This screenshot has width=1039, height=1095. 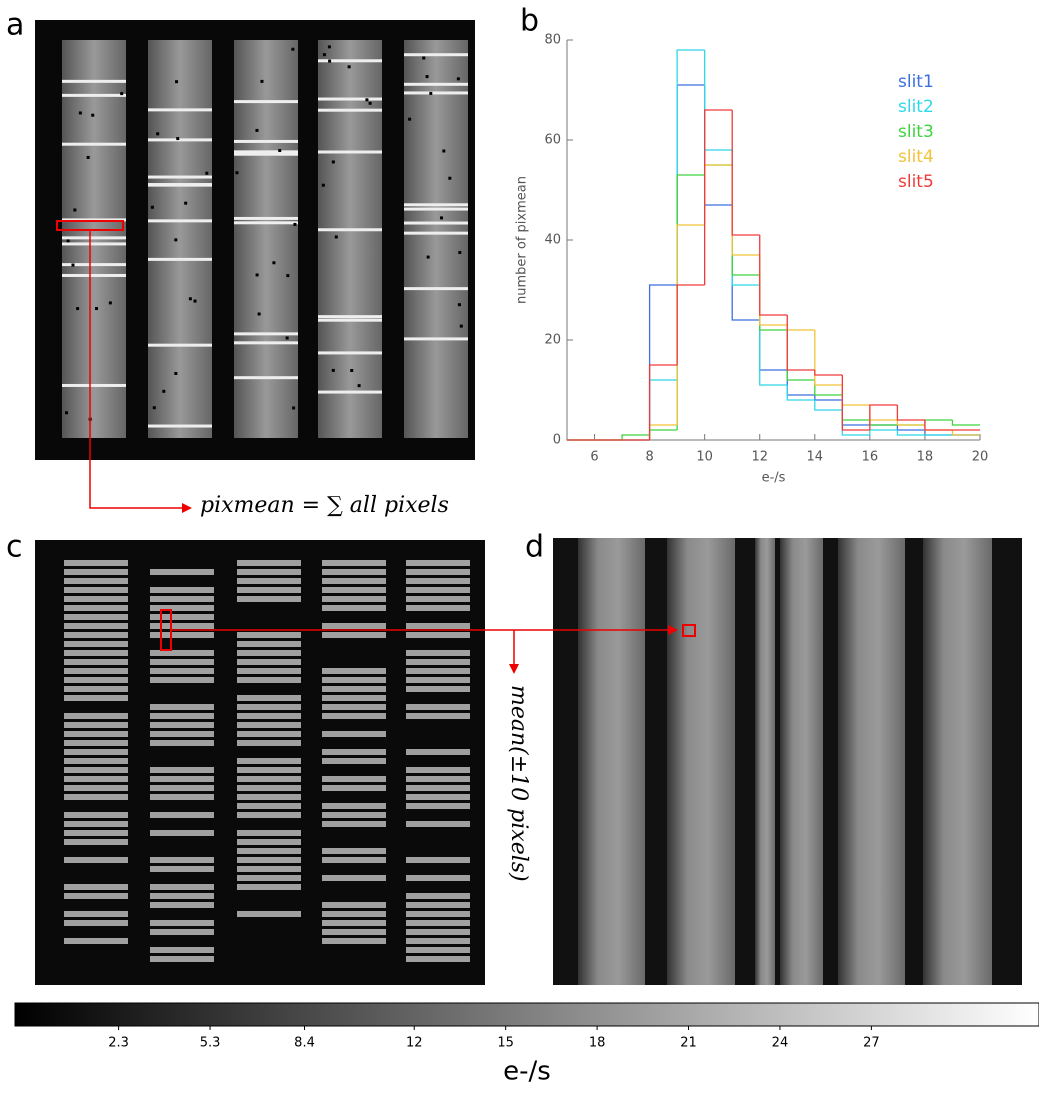 What do you see at coordinates (419, 646) in the screenshot?
I see `arrow` at bounding box center [419, 646].